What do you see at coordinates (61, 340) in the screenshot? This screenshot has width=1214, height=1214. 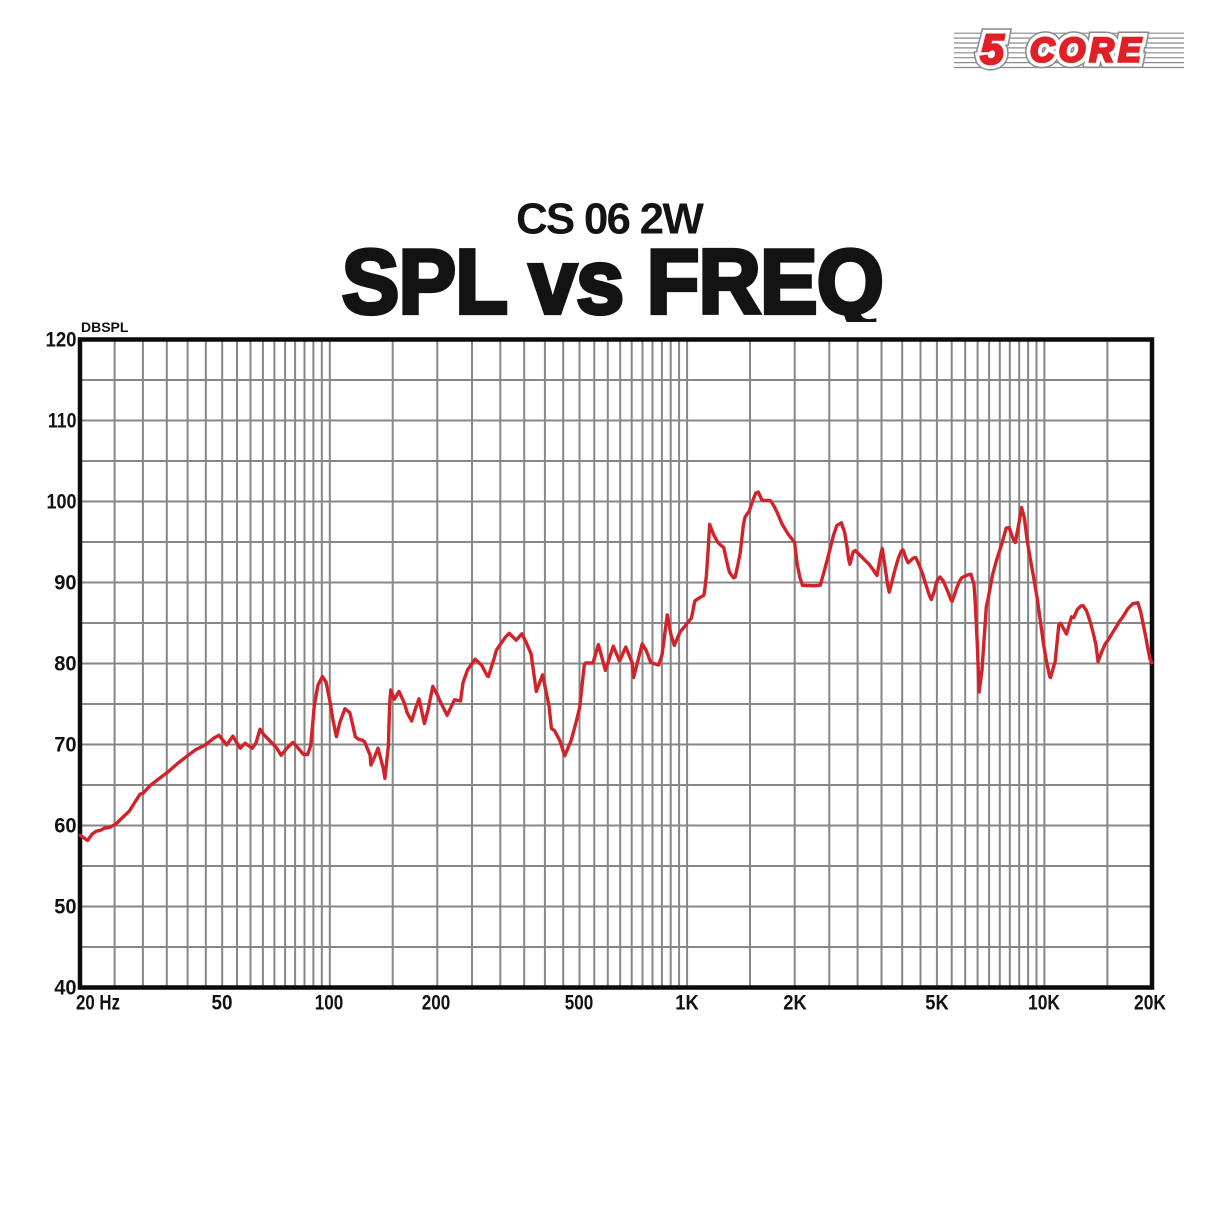 I see `svg-text: 120` at bounding box center [61, 340].